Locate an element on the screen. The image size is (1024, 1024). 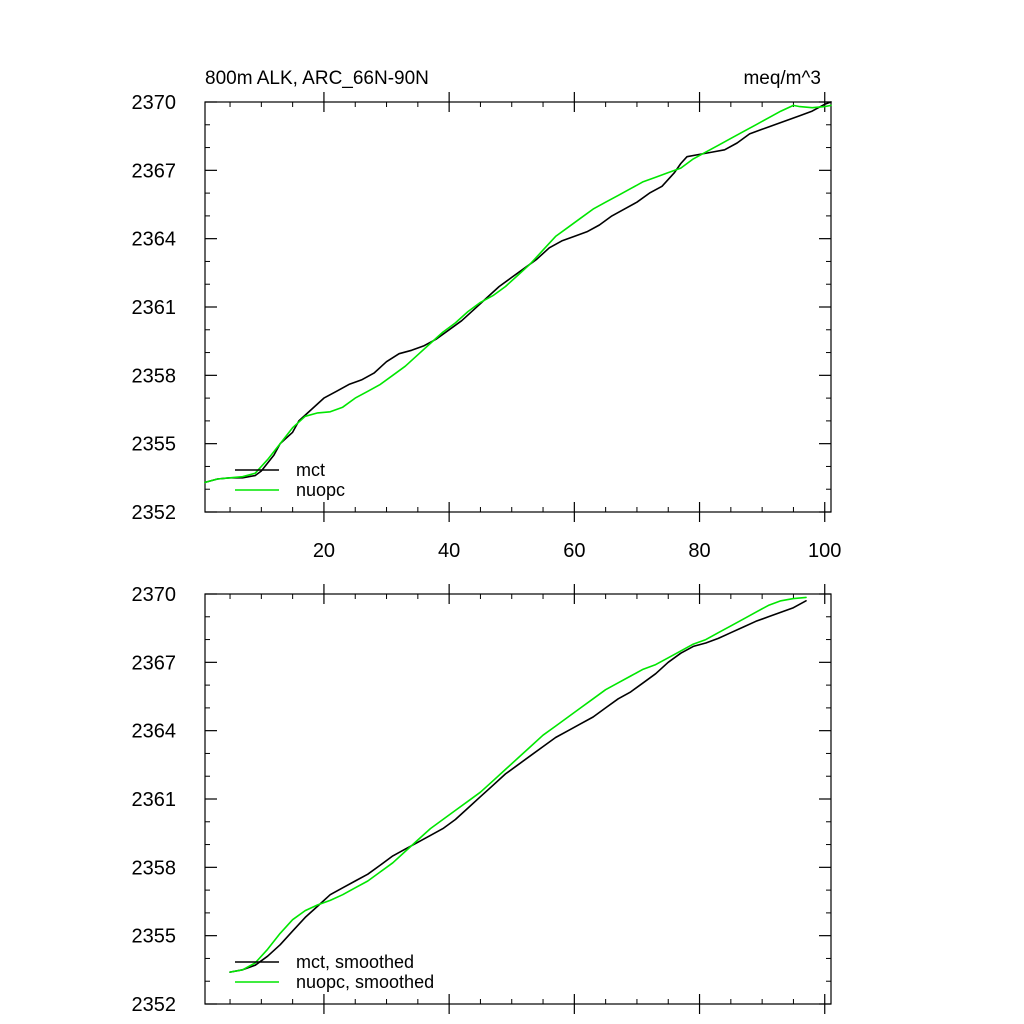
x-tick-label: 100 is located at coordinates (824, 551).